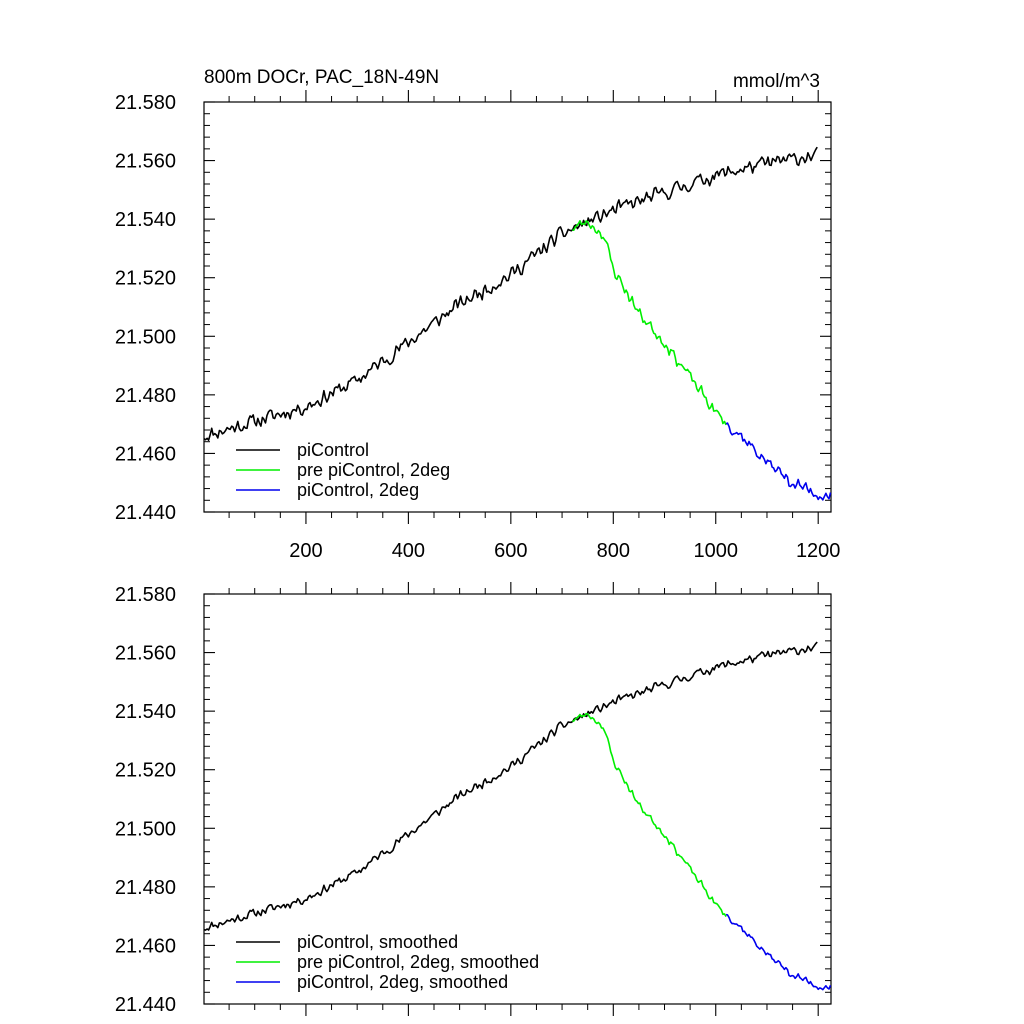 The height and width of the screenshot is (1024, 1024). Describe the element at coordinates (321, 77) in the screenshot. I see `top-chart-title: 800m DOCr, PAC_18N-49N` at that location.